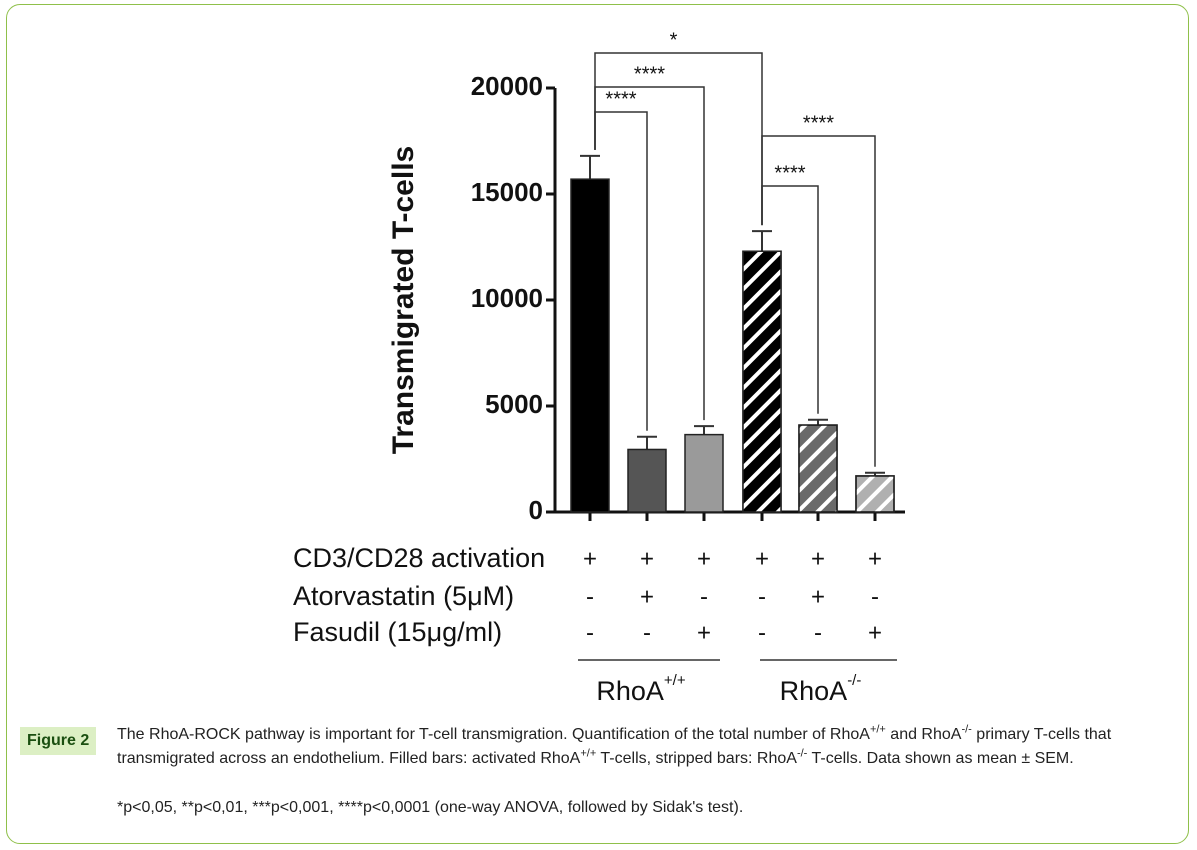 The height and width of the screenshot is (850, 1197). Describe the element at coordinates (675, 680) in the screenshot. I see `group-sup: +/+` at that location.